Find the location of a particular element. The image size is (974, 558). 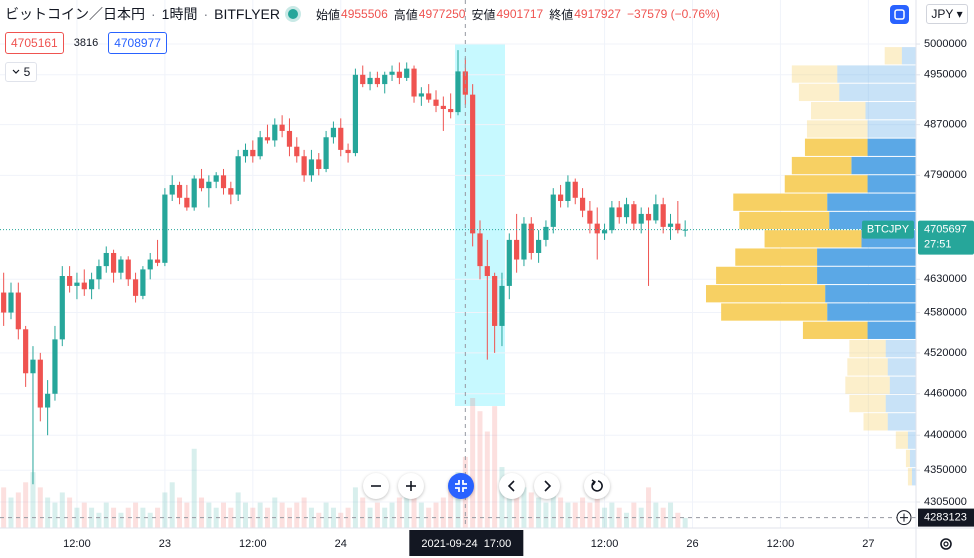

open-label: 始値 is located at coordinates (328, 14).